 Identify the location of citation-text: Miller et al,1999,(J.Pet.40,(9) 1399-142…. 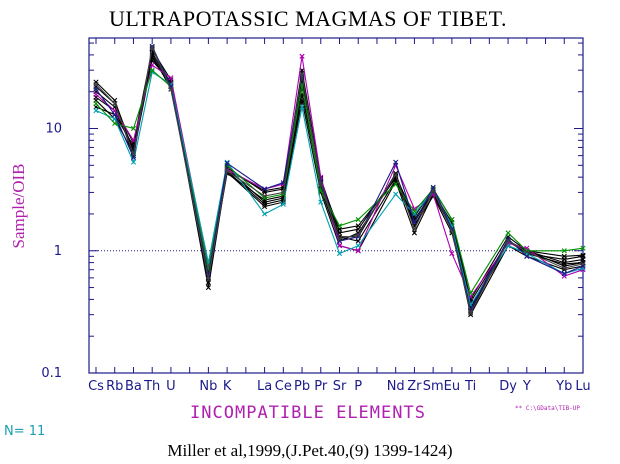
(309, 450).